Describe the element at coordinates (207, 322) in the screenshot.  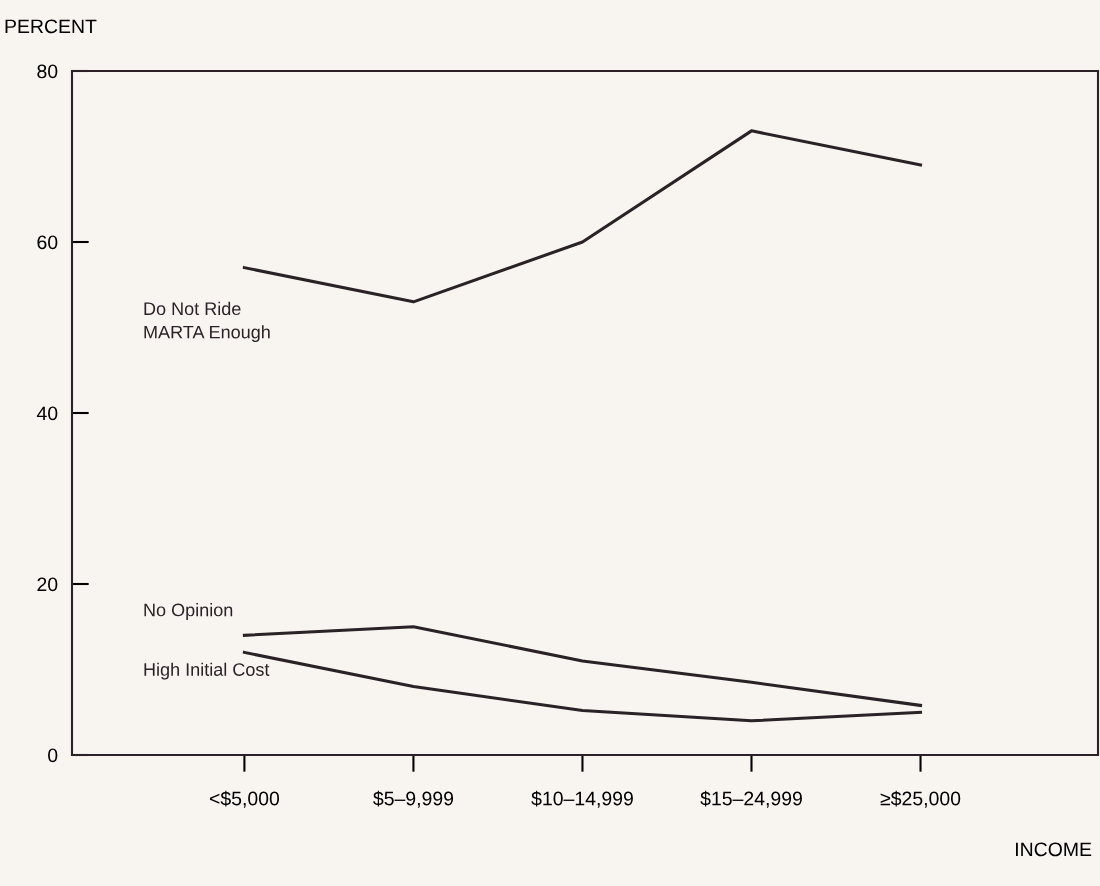
I see `series-label: Do Not Ride MARTA Enough` at that location.